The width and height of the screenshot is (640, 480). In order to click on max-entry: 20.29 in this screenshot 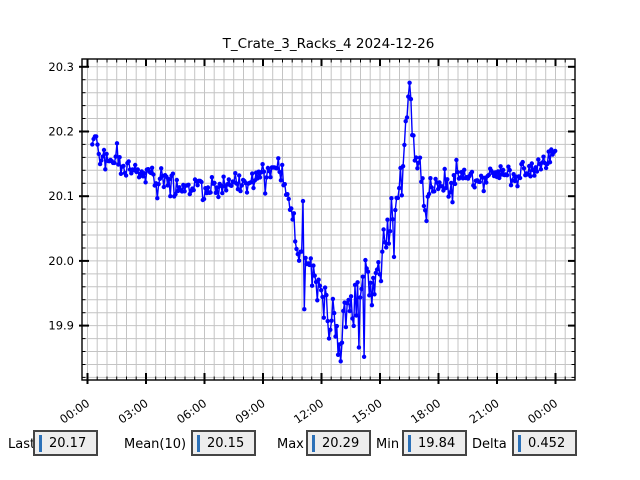, I will do `click(338, 443)`.